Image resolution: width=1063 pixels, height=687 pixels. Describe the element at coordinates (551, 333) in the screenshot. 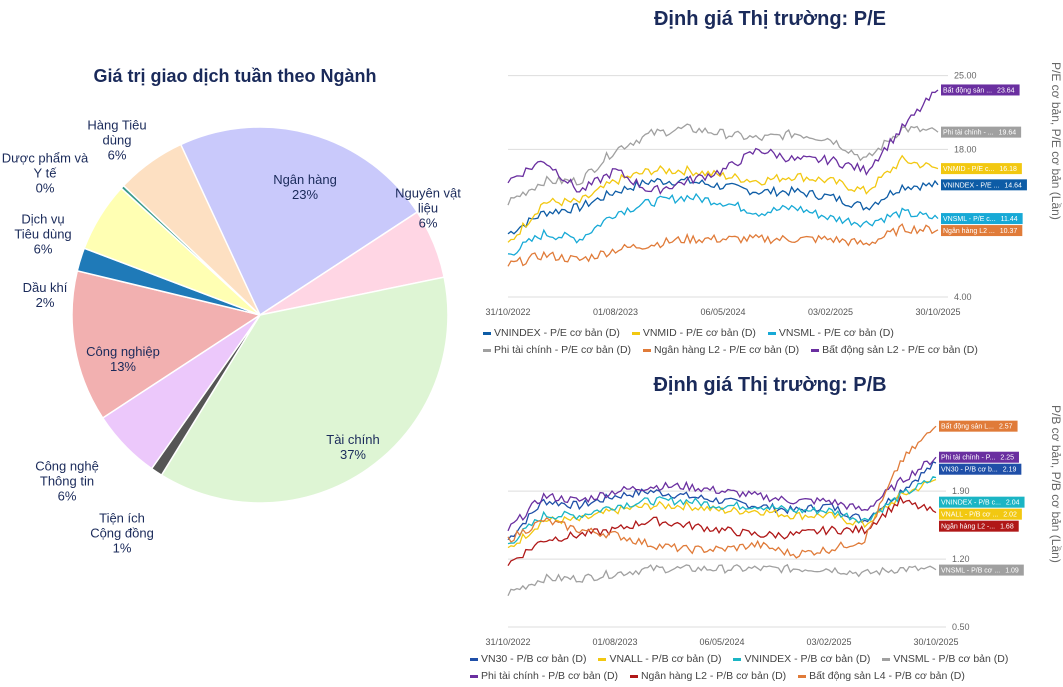

I see `legend-item: VNINDEX - P/E cơ bản (D)` at that location.